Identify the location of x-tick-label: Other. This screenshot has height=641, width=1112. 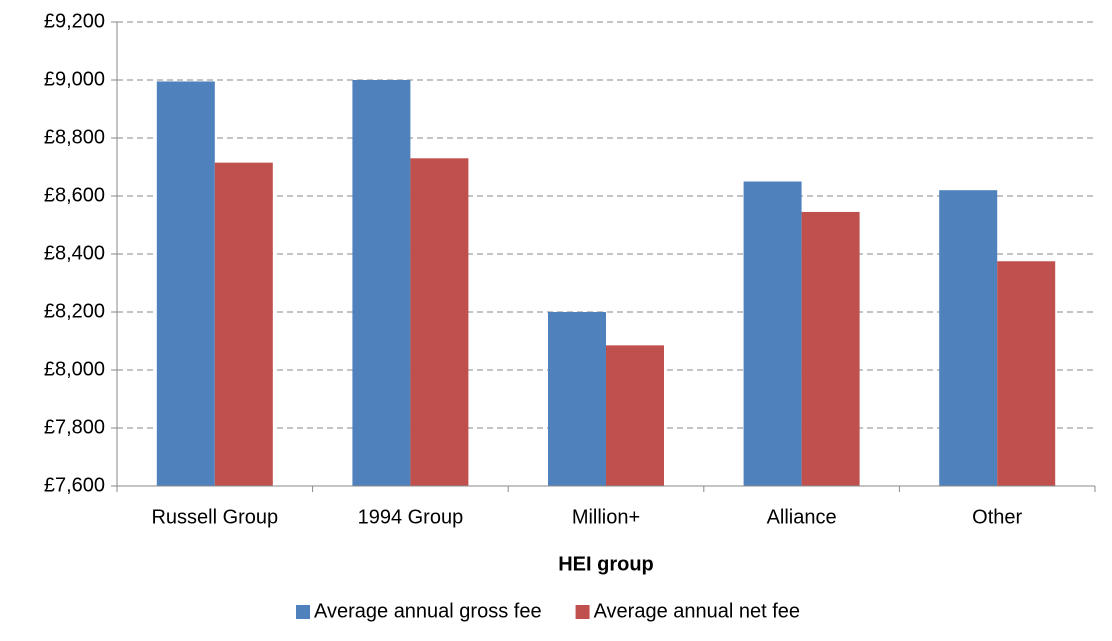
(997, 517).